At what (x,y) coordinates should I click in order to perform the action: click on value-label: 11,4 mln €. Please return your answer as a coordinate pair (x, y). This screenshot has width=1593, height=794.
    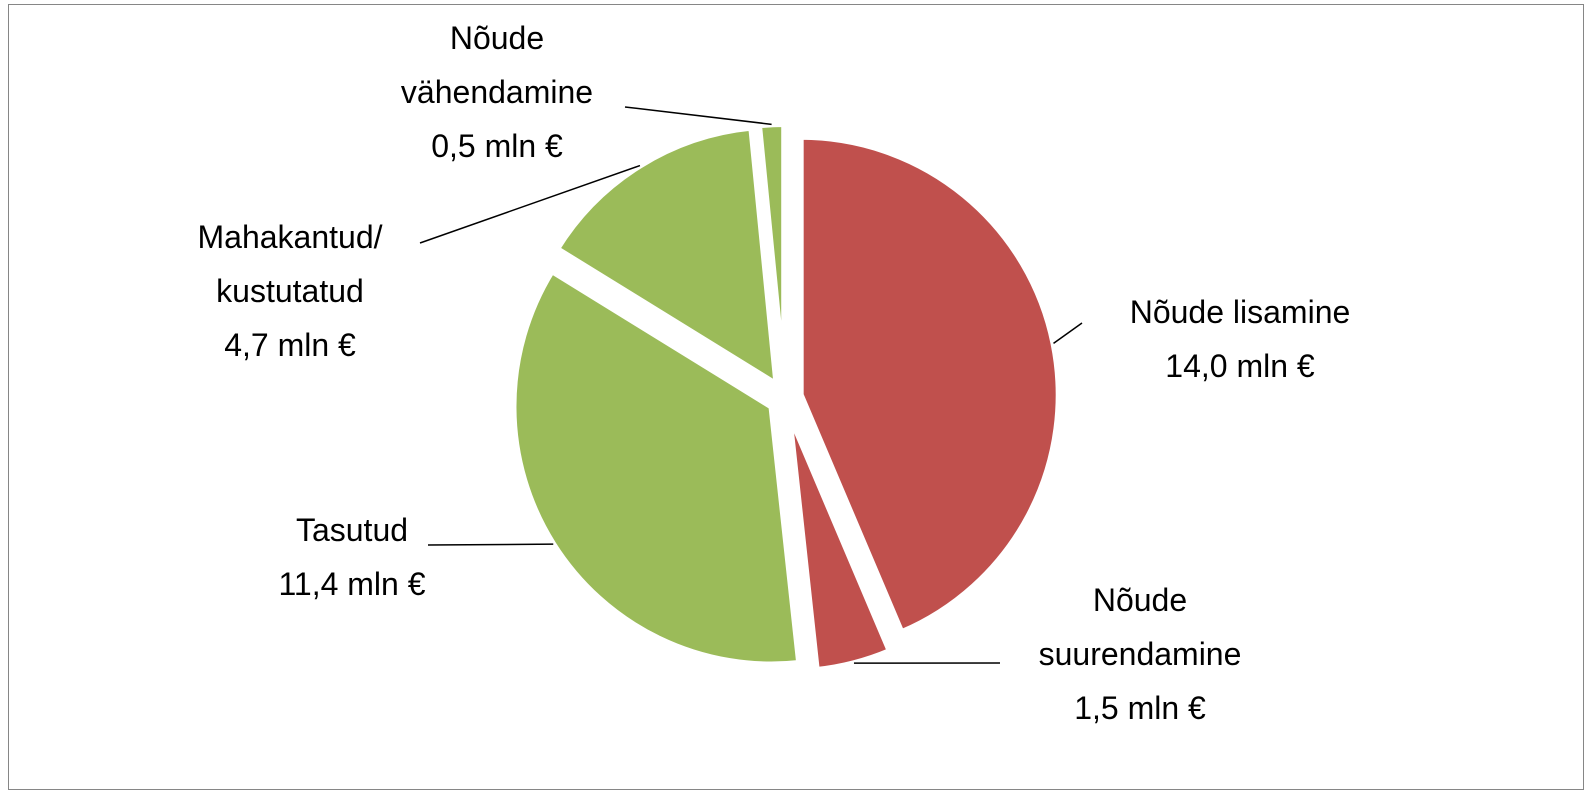
    Looking at the image, I should click on (352, 584).